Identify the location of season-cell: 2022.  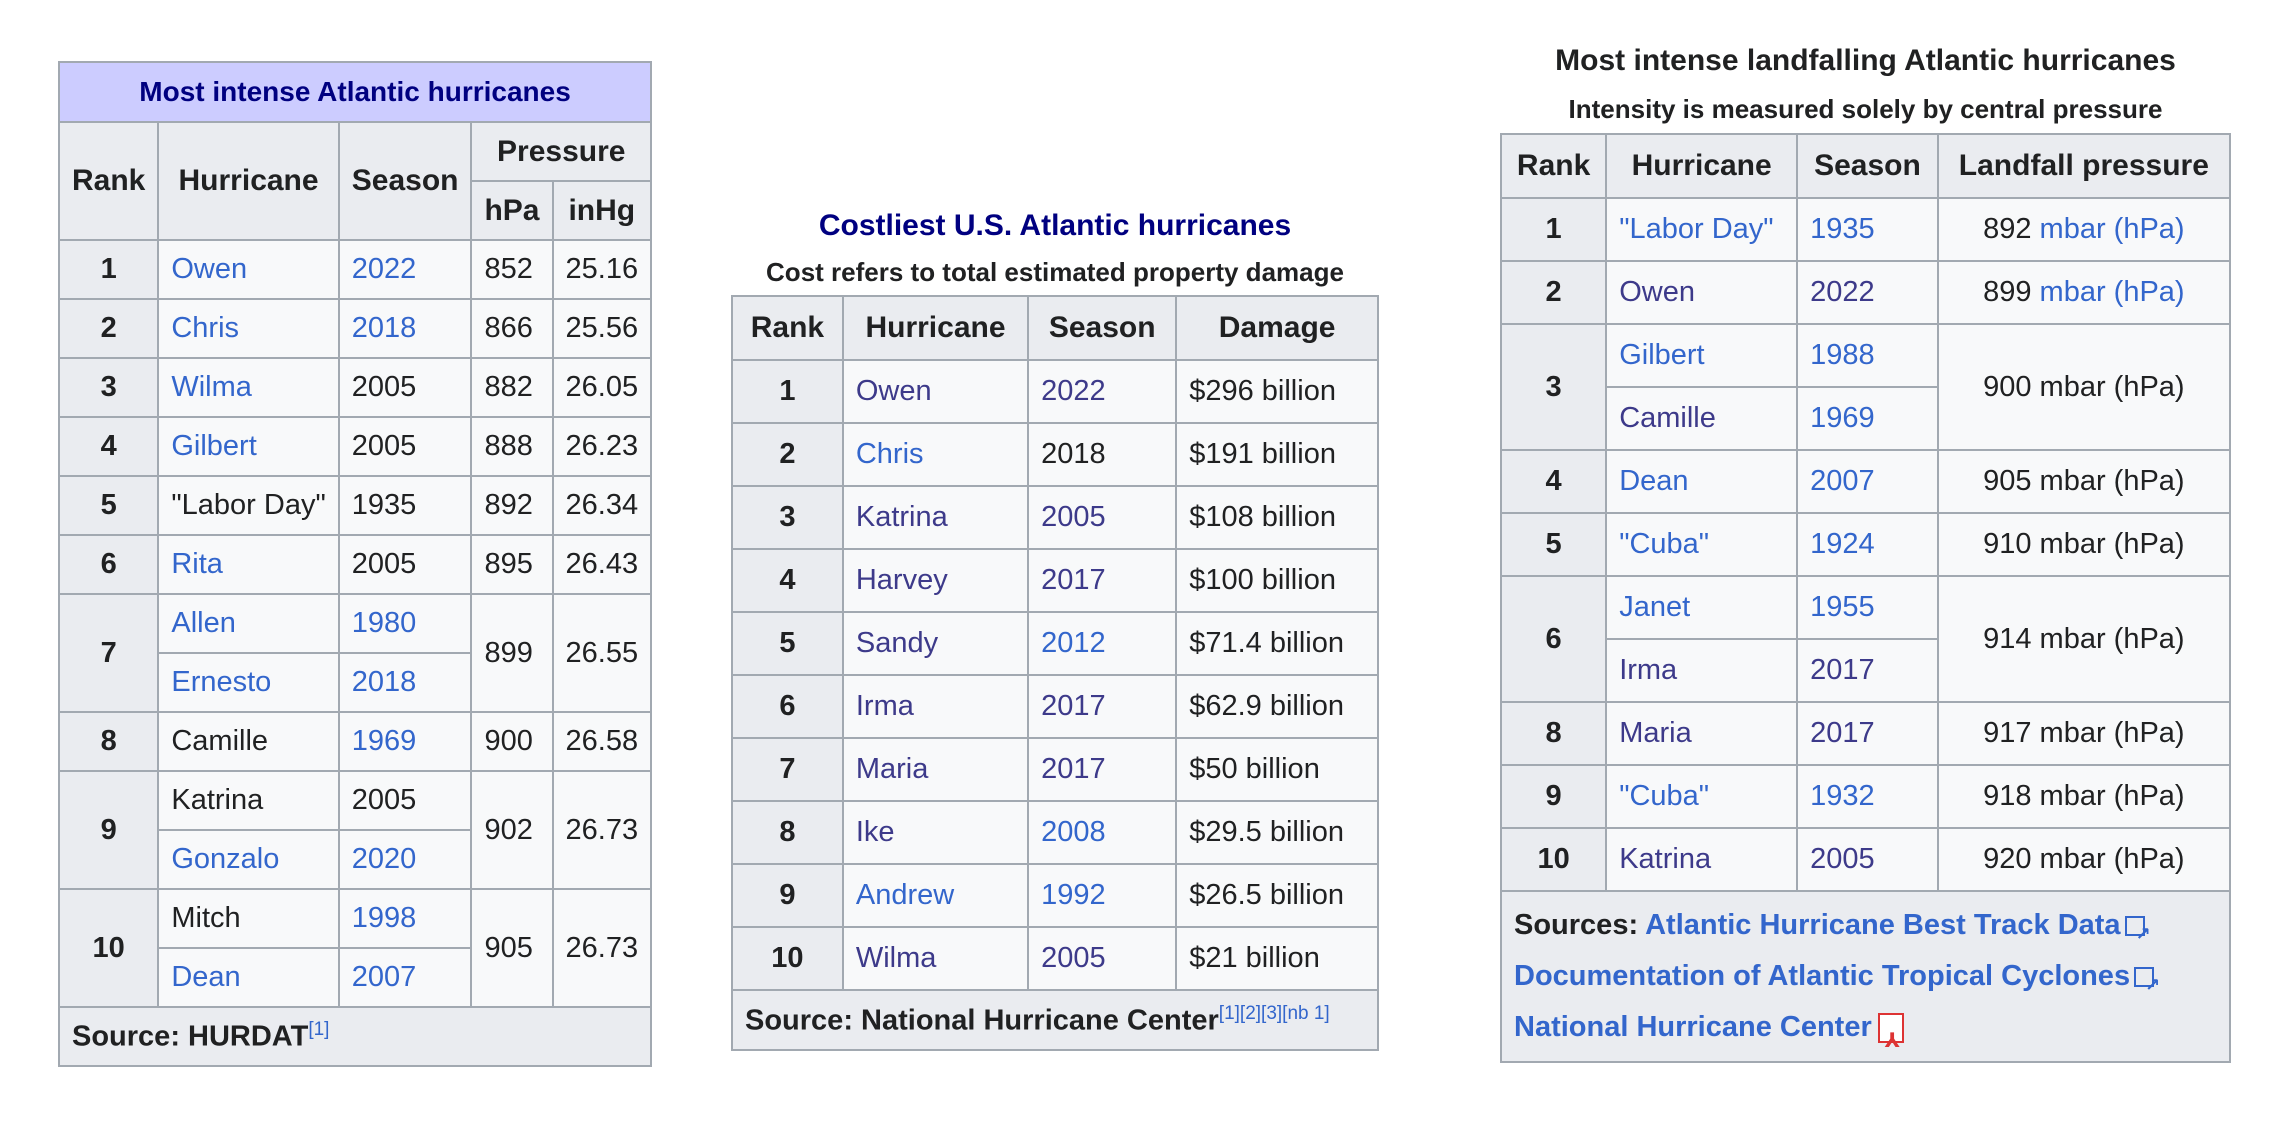
(1867, 292).